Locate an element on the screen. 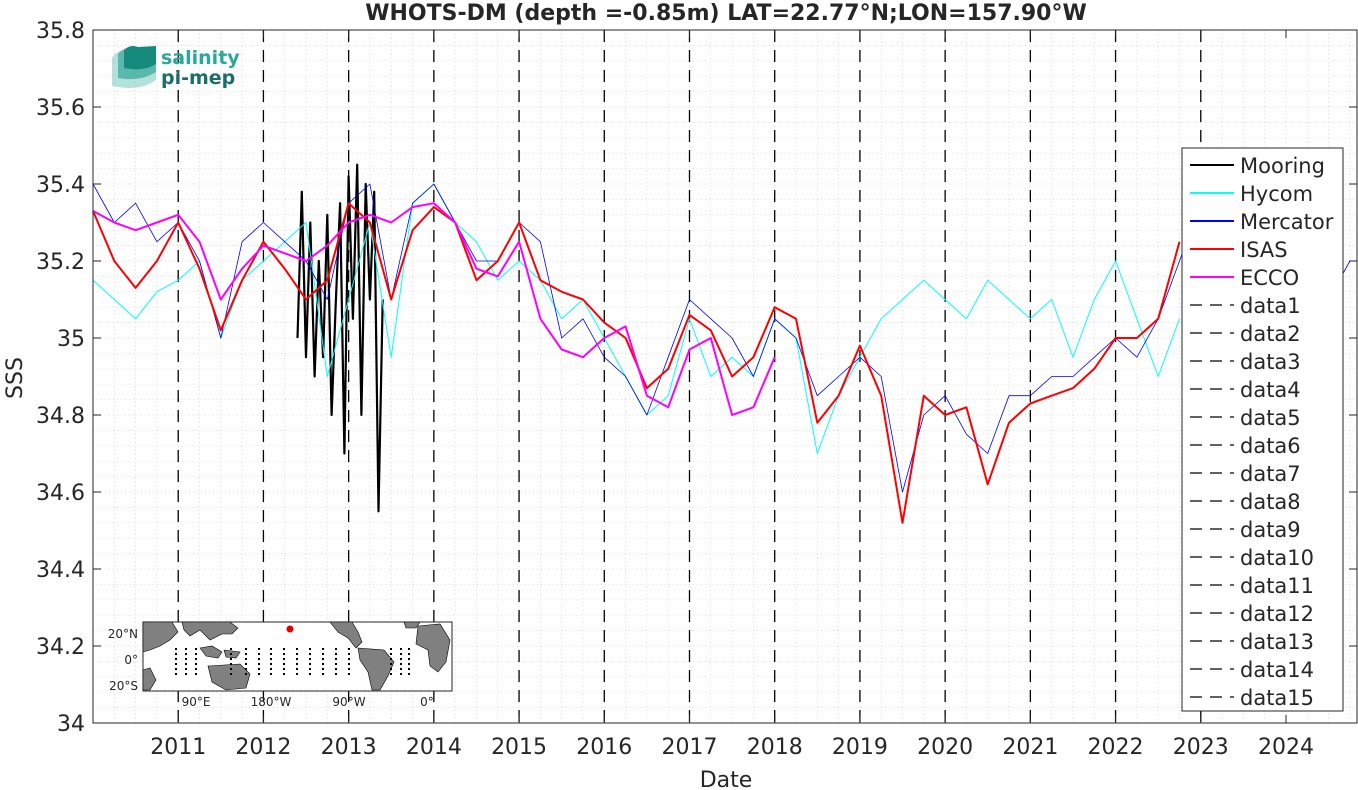  logo-text-salinity: salinity is located at coordinates (200, 58).